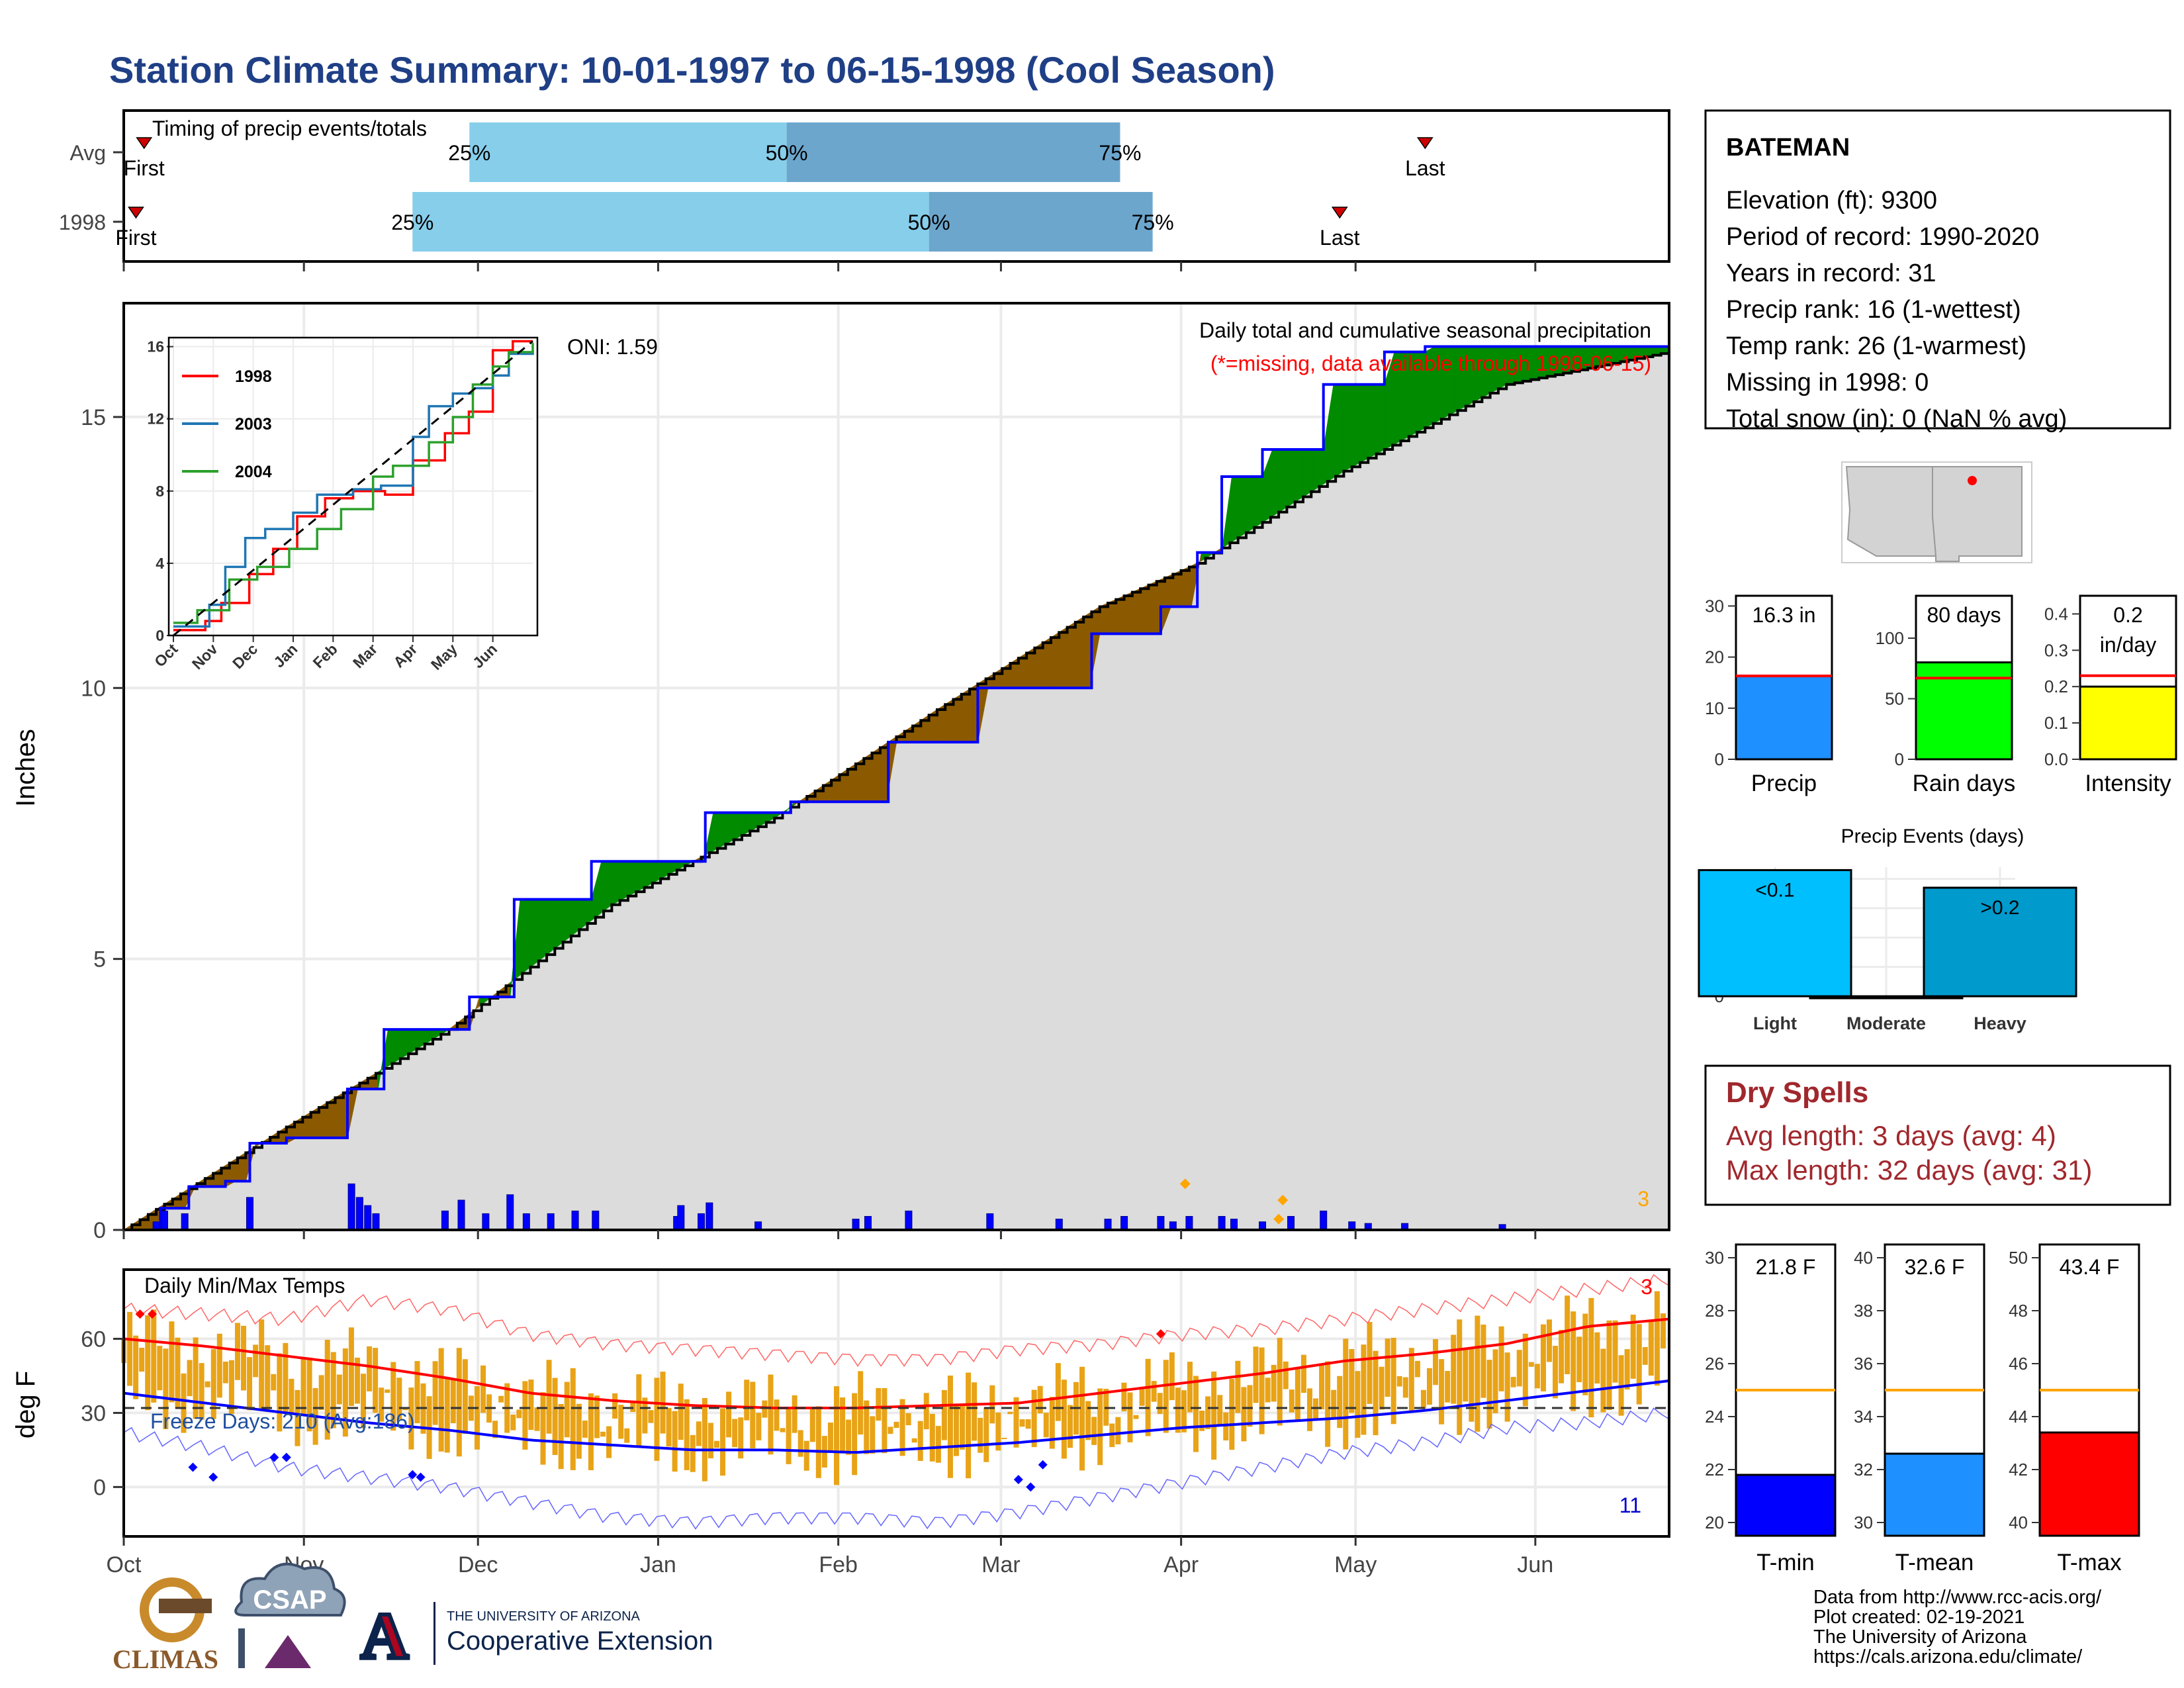 The image size is (2184, 1688). I want to click on timing-frame, so click(896, 186).